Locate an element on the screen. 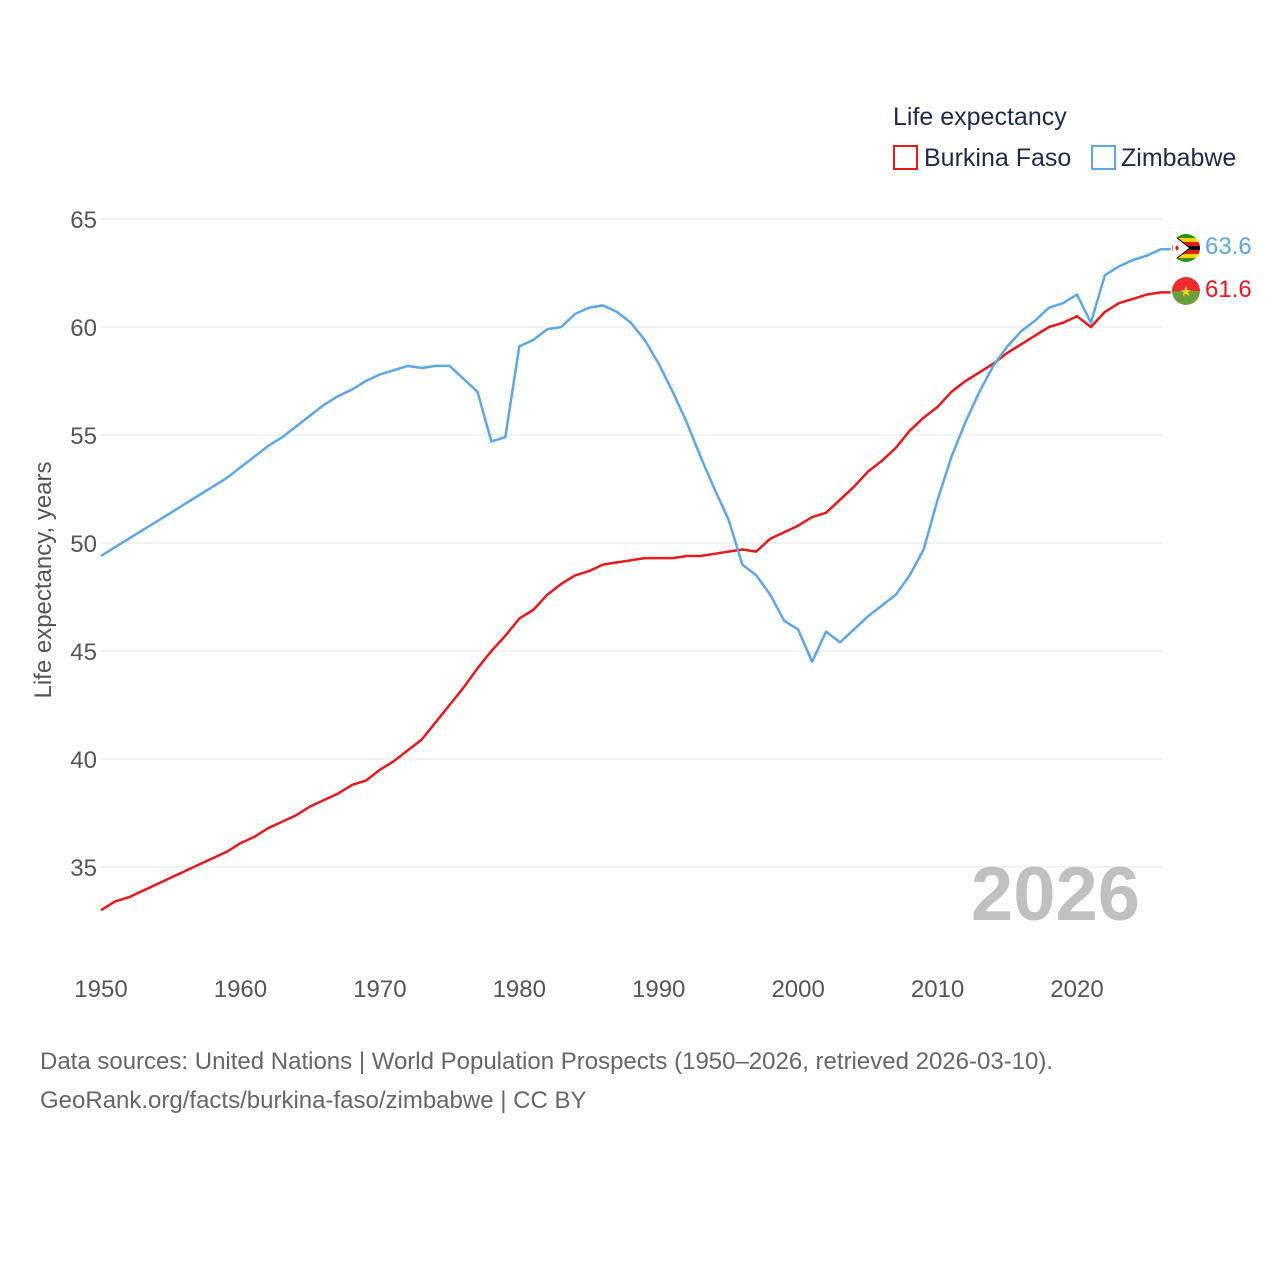 This screenshot has width=1280, height=1280. legend-label-zimbabwe: Zimbabwe is located at coordinates (1178, 158).